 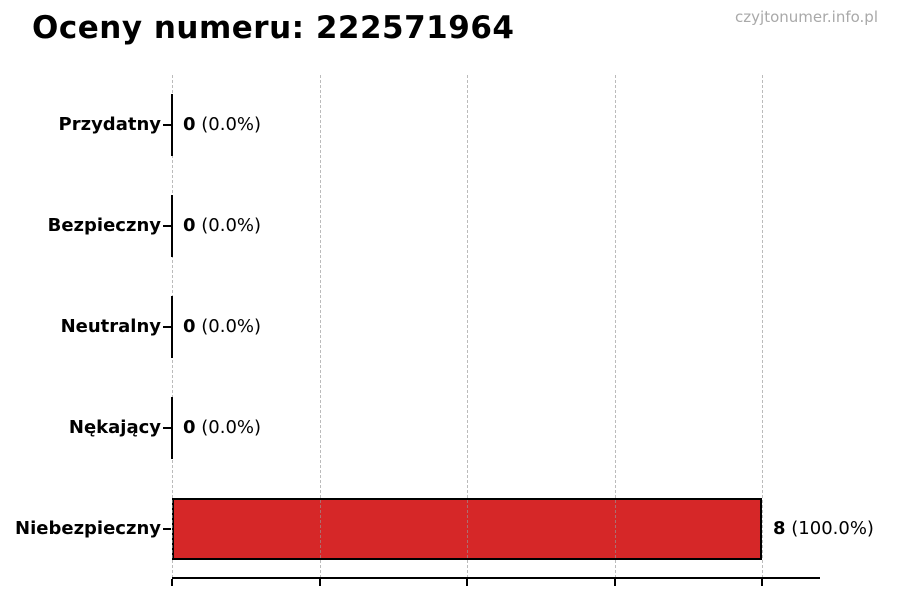 I want to click on value-label: 8 (100.0%), so click(x=823, y=529).